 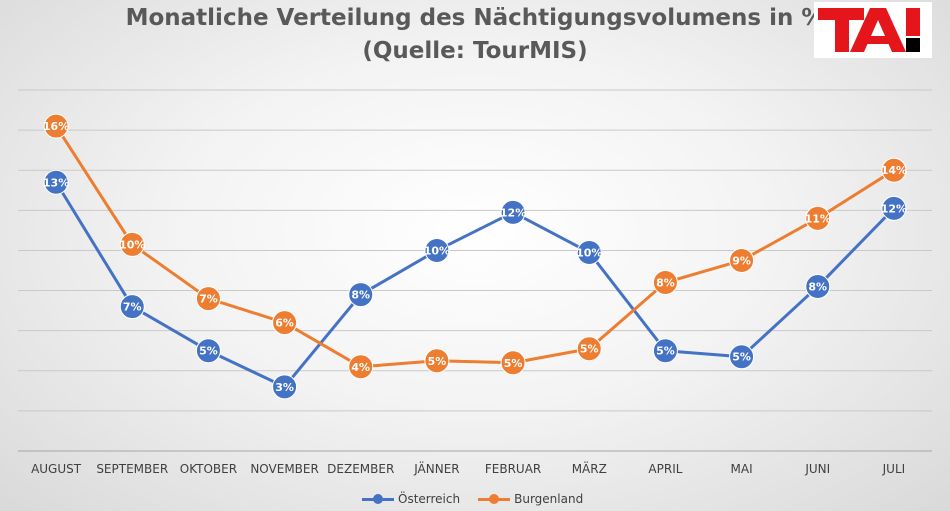 I want to click on x-tick-label: JUNI, so click(x=817, y=469).